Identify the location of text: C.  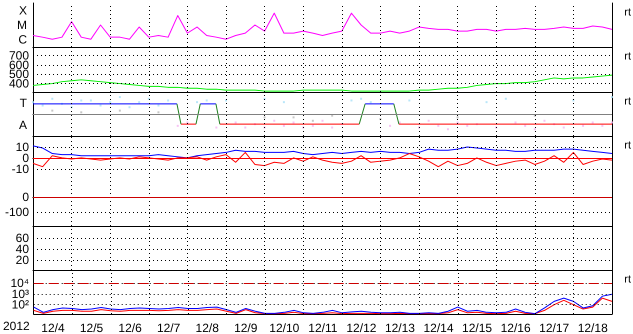
(23, 39).